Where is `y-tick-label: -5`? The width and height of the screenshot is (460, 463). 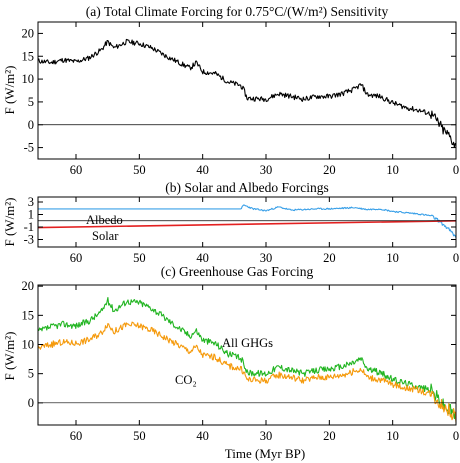 y-tick-label: -5 is located at coordinates (29, 148).